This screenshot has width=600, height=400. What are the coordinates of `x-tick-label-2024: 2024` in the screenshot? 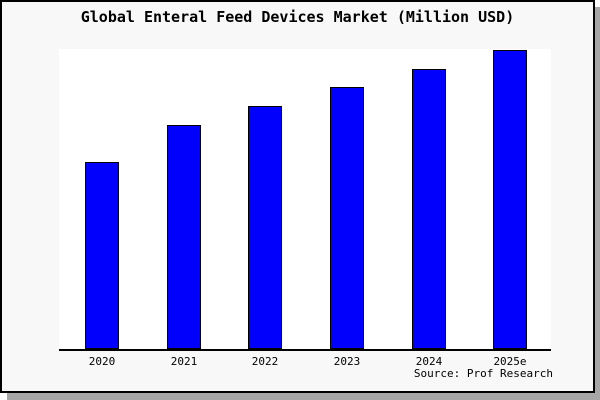 It's located at (429, 361).